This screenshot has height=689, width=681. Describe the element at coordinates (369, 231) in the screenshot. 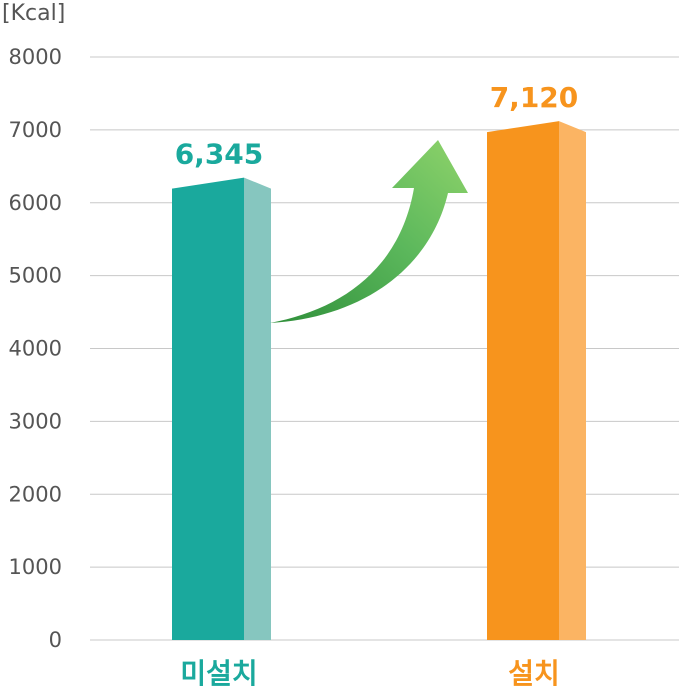

I see `increase-arrow-icon` at that location.